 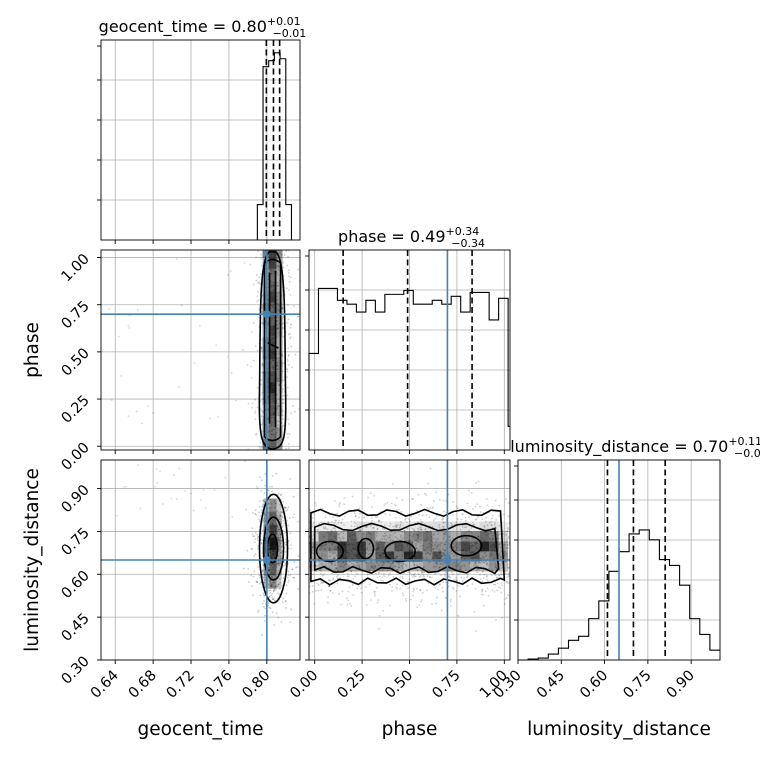 I want to click on plot-area, so click(x=200, y=560).